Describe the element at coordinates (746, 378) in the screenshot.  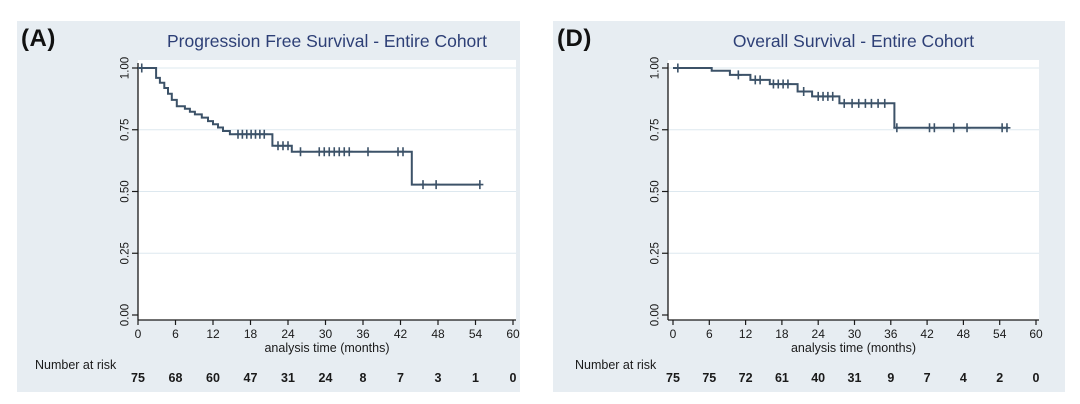
I see `svg-text: 72` at that location.